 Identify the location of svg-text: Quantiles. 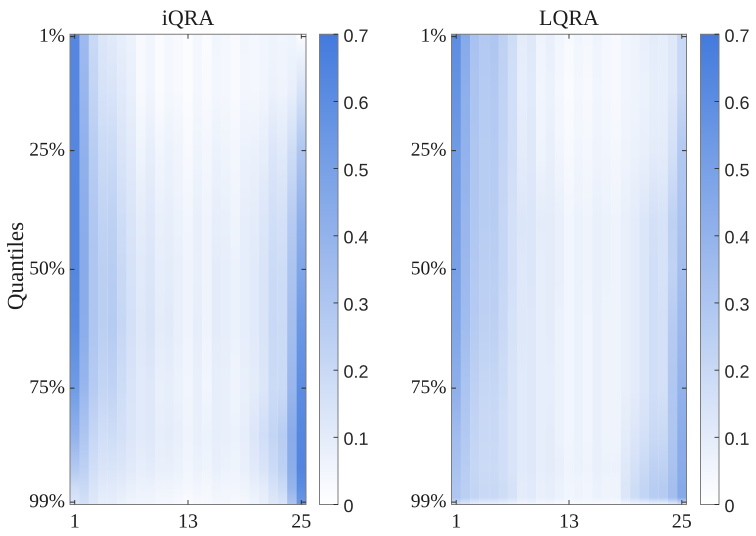
(15, 266).